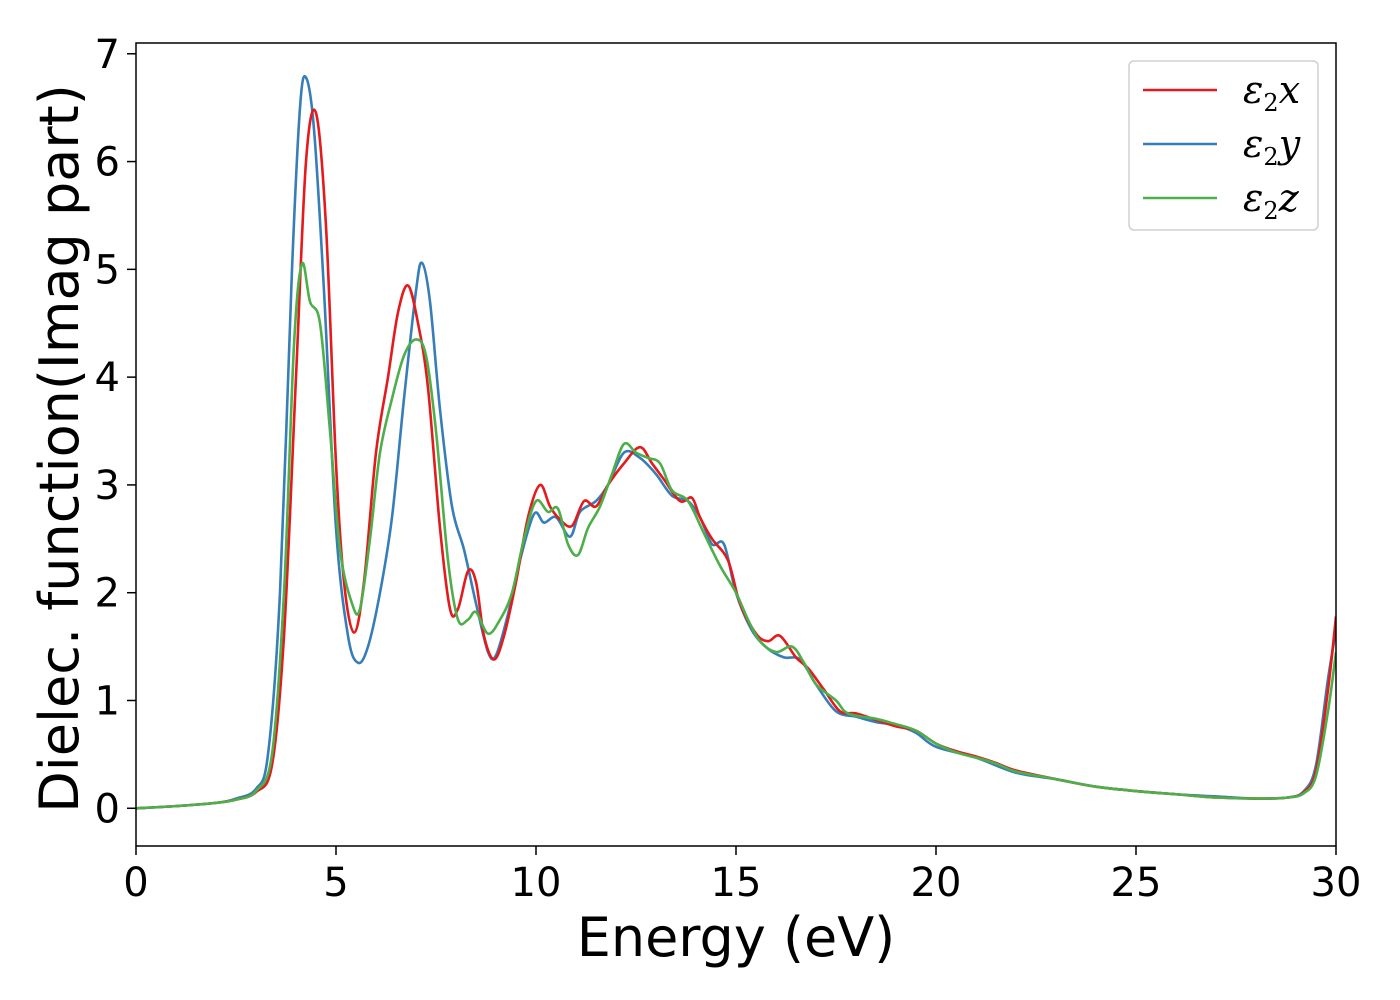 This screenshot has height=1000, width=1400. Describe the element at coordinates (115, 432) in the screenshot. I see `y-axis-ticks: 0 1 2 3 4 5 6 7` at that location.